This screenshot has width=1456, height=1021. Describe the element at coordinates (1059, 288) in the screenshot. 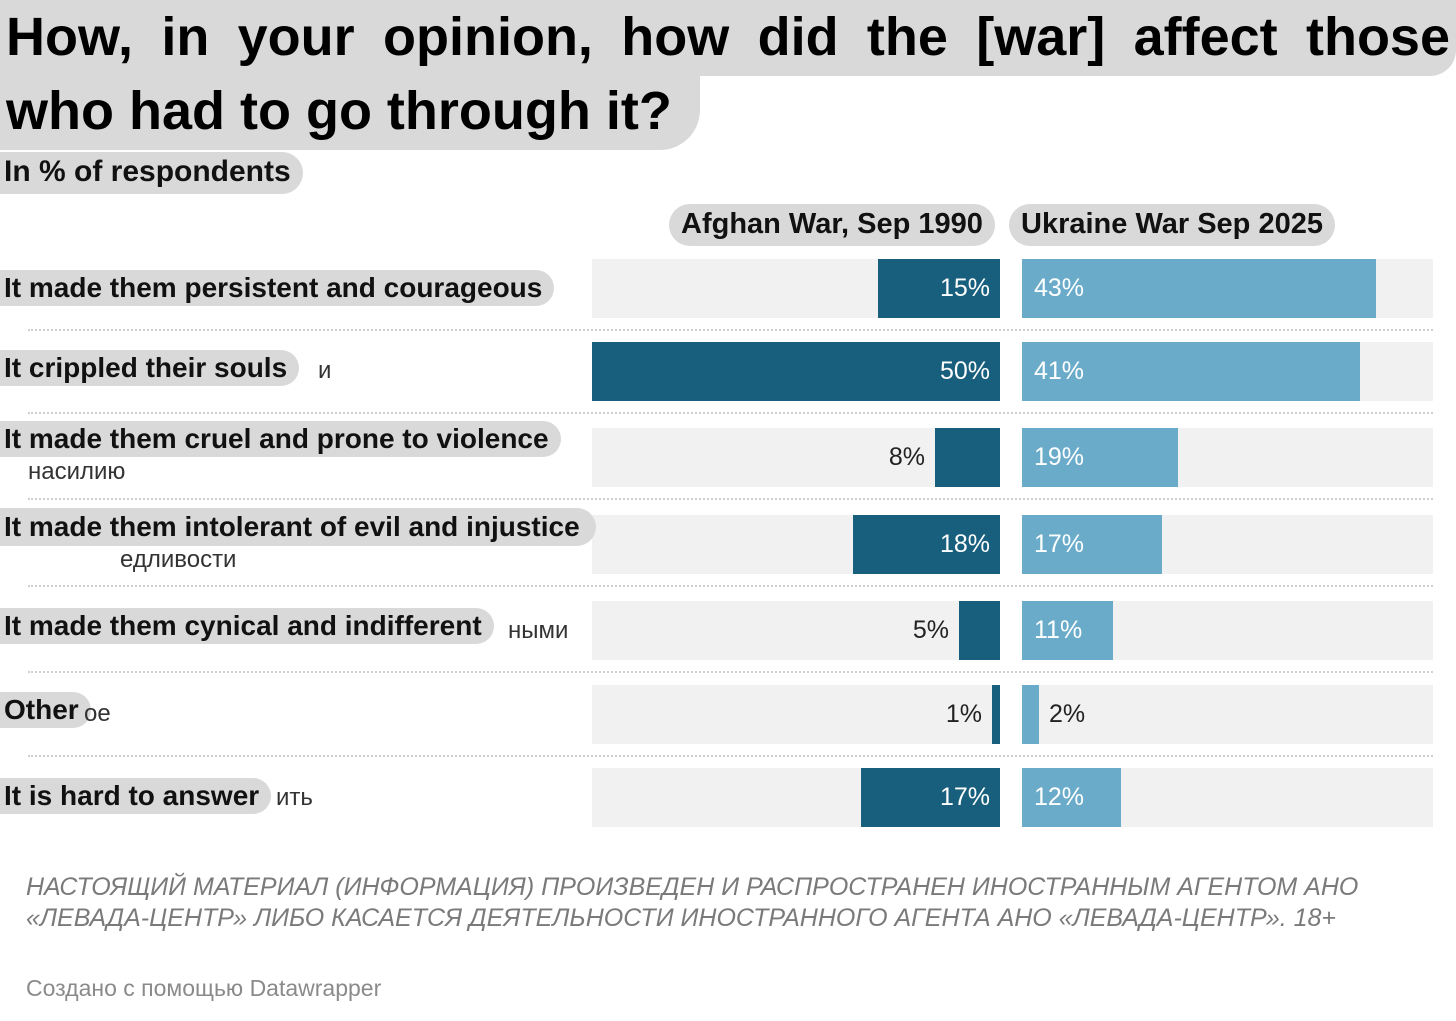

I see `value-label-ukraine: 43%` at that location.